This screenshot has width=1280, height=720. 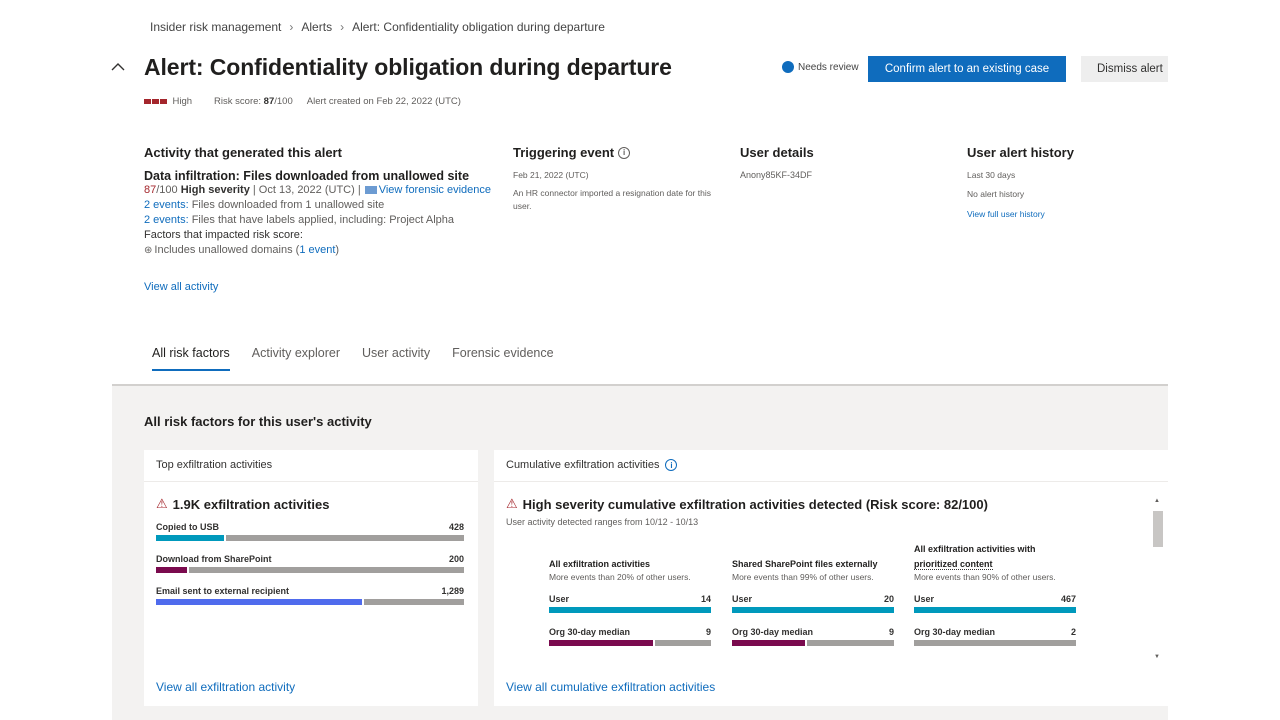 I want to click on domain-icon: ⊛, so click(x=148, y=250).